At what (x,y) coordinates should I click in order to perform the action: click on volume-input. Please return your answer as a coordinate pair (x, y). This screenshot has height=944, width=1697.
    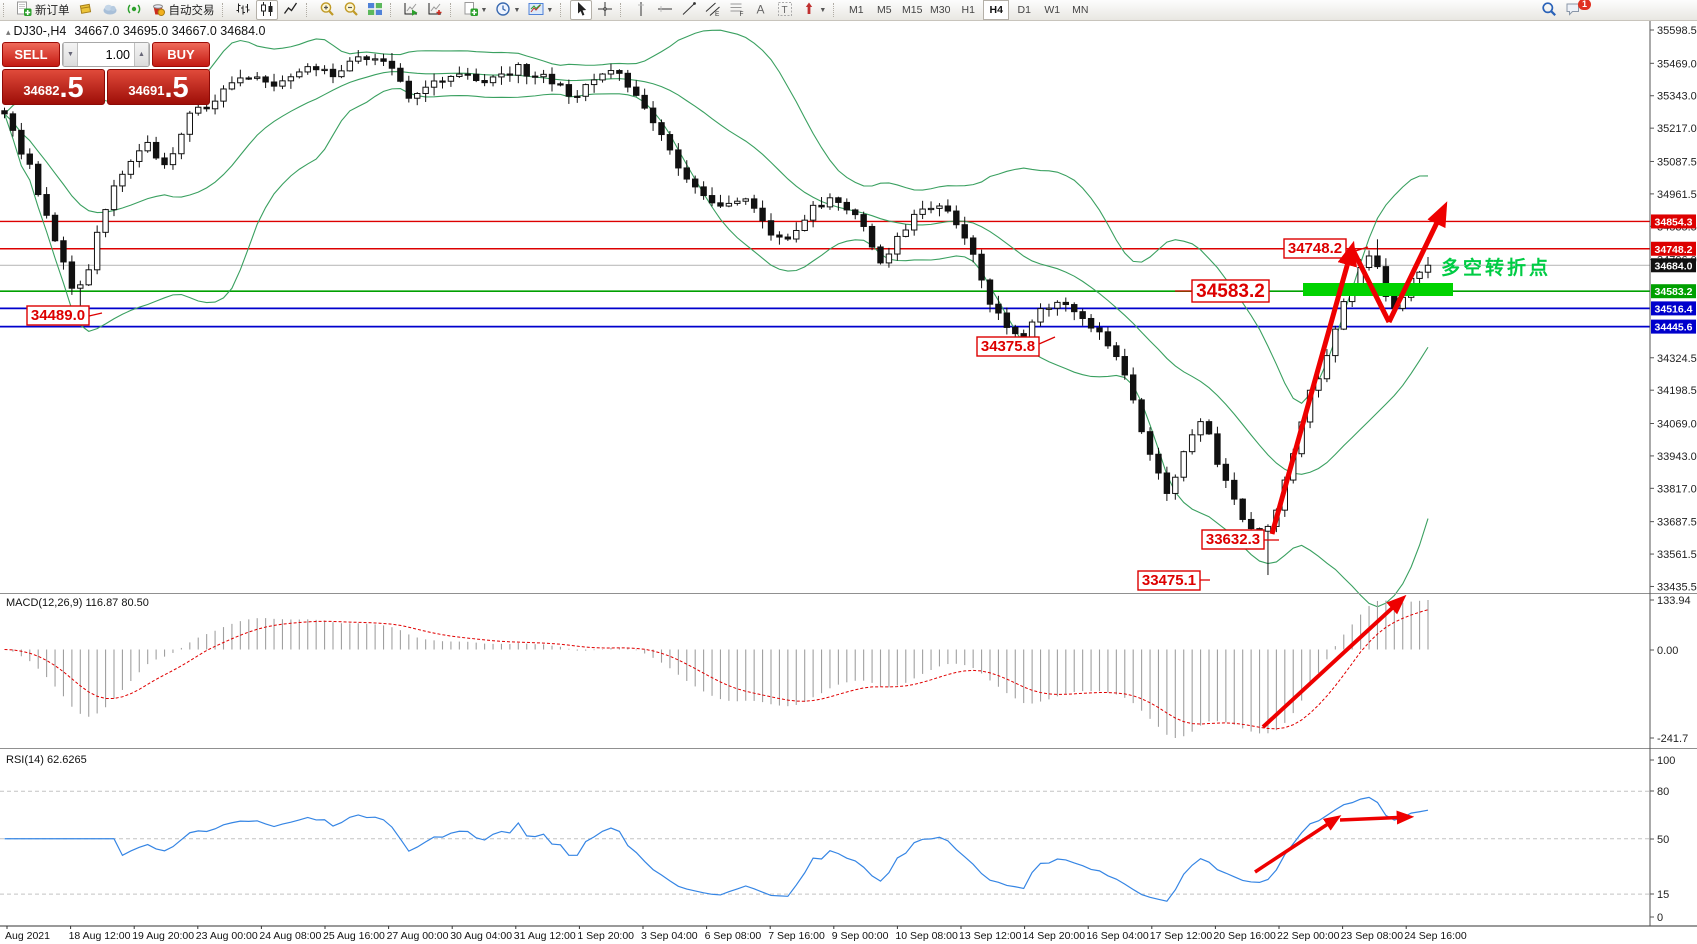
    Looking at the image, I should click on (106, 54).